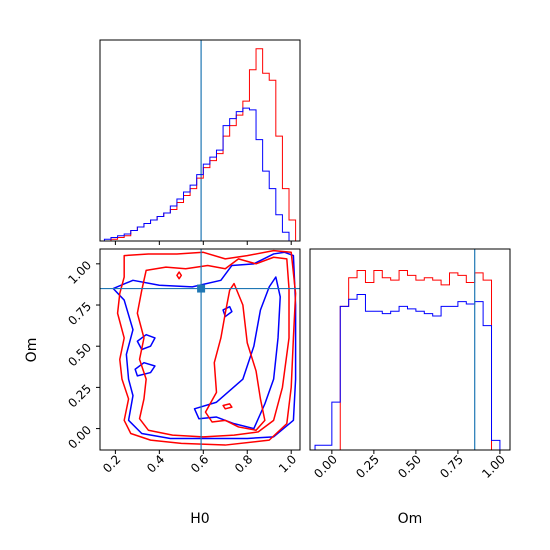 Image resolution: width=550 pixels, height=550 pixels. Describe the element at coordinates (111, 463) in the screenshot. I see `x-tick-label: 0.2` at that location.